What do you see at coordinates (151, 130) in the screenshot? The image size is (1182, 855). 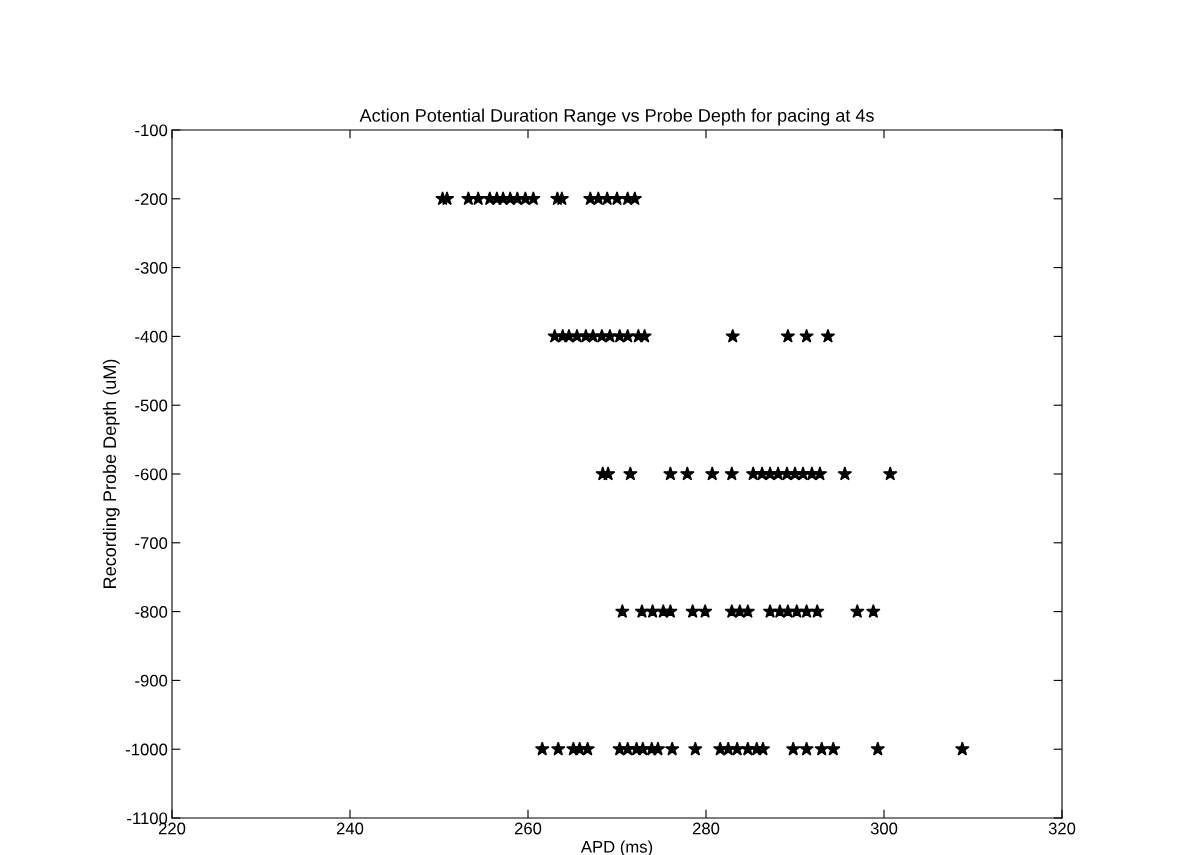 I see `y-tick-label: -100` at bounding box center [151, 130].